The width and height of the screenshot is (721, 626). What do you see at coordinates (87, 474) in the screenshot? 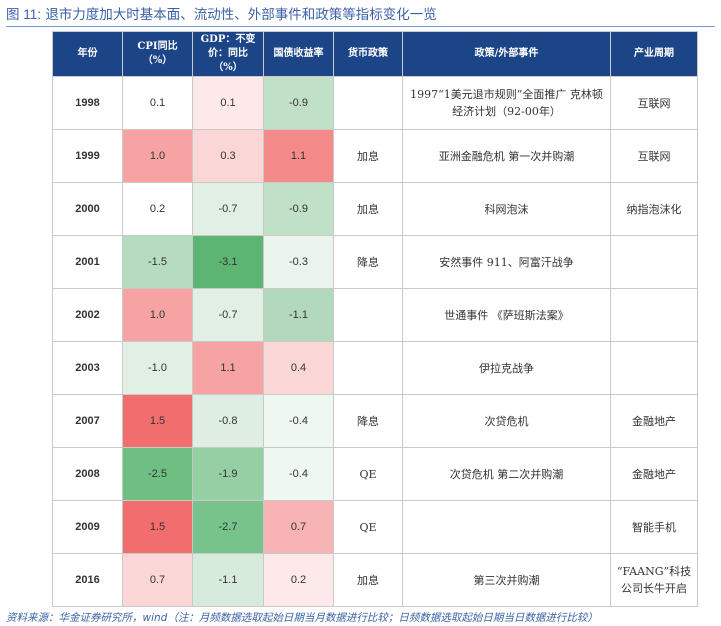
I see `cell-year: 2008` at bounding box center [87, 474].